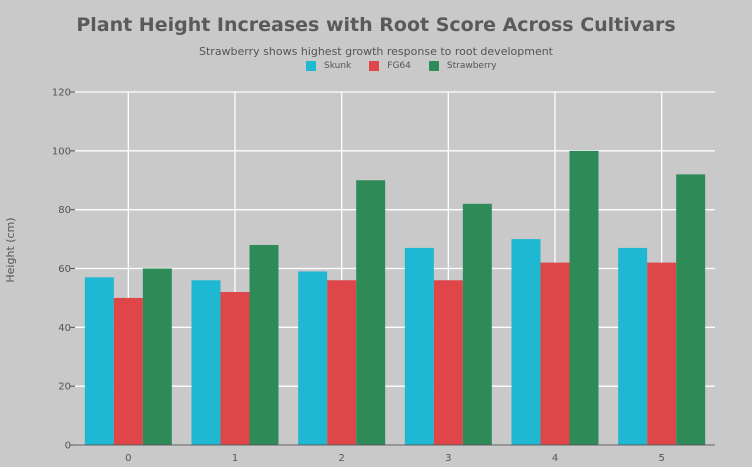 This screenshot has width=752, height=467. I want to click on legend-swatch-skunk, so click(311, 66).